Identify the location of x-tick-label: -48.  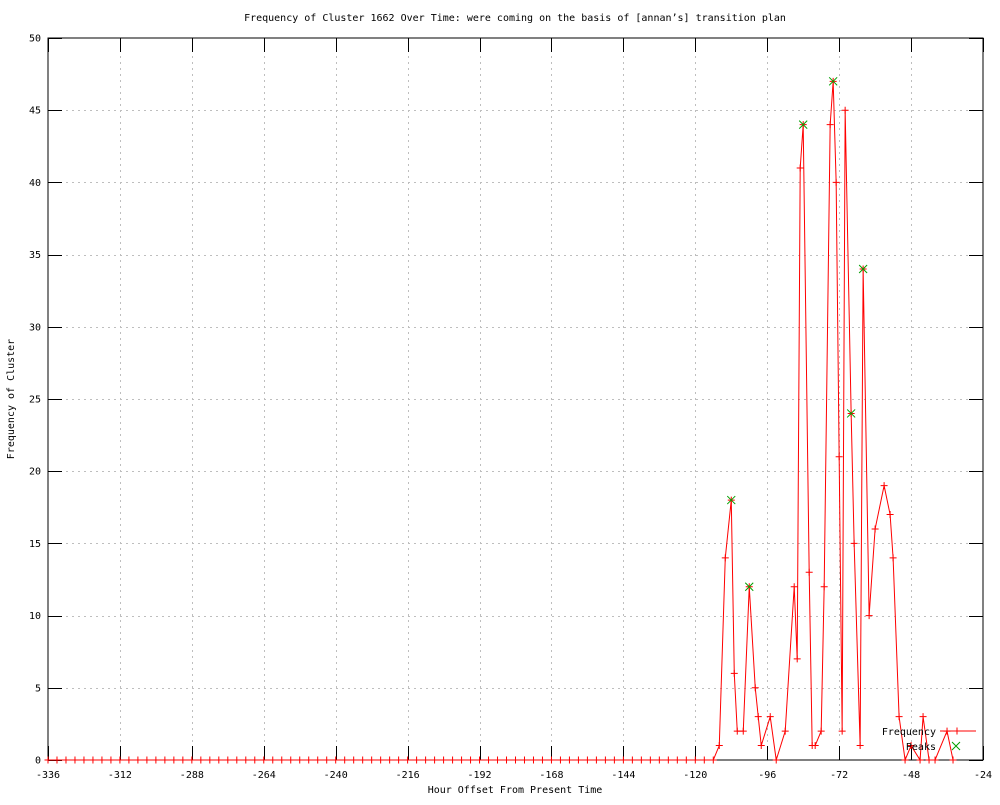
(911, 775).